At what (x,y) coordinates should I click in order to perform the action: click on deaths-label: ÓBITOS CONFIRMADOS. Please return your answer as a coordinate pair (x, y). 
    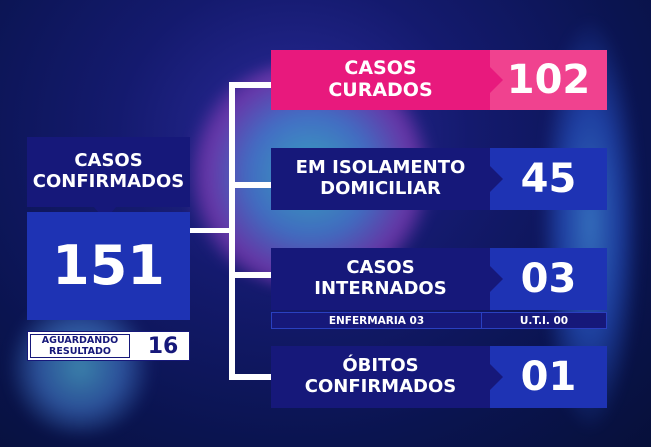
    Looking at the image, I should click on (380, 377).